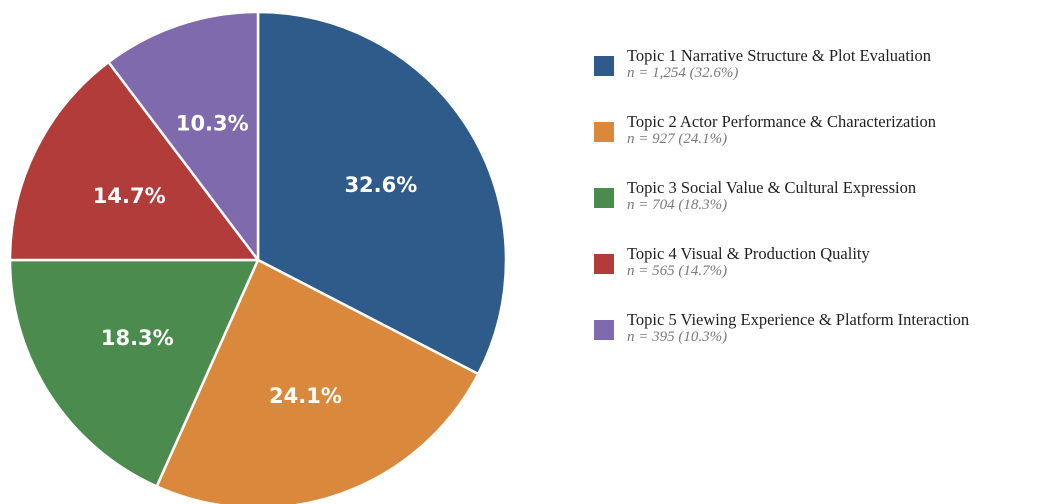 The image size is (1043, 504). I want to click on slice-label-topic-2: 24.1%, so click(305, 396).